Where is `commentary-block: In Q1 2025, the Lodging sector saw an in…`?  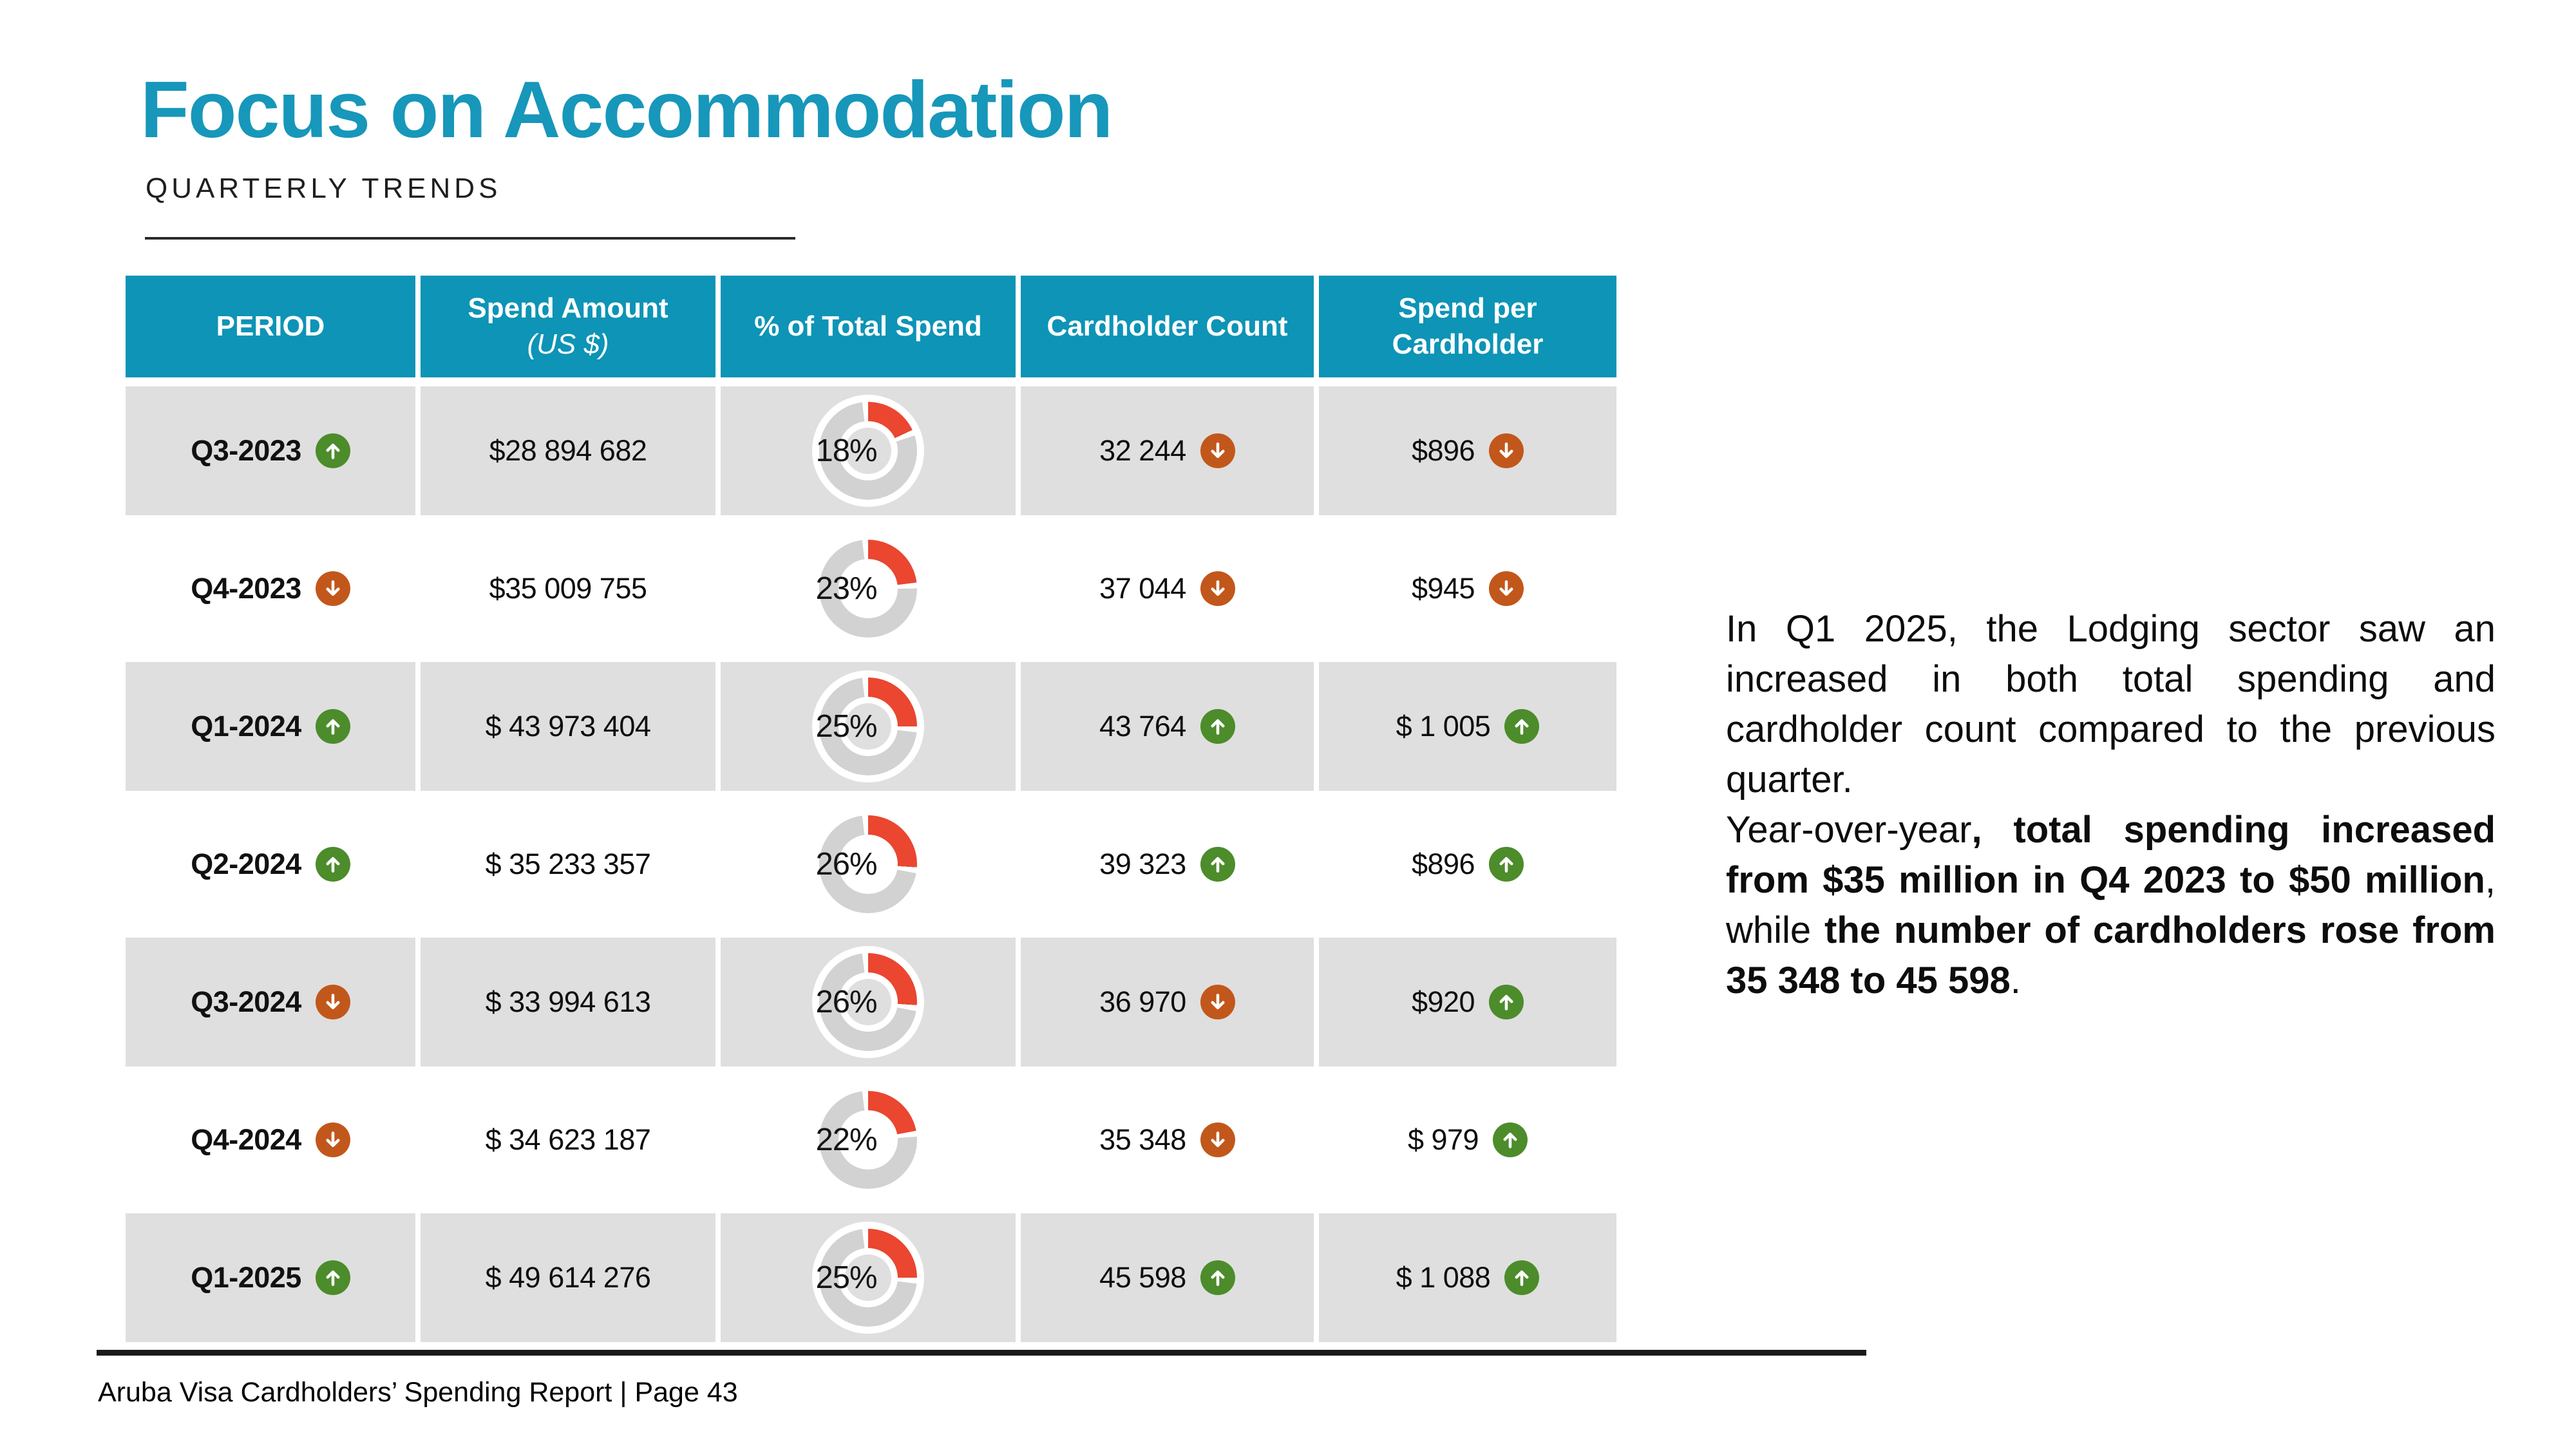
commentary-block: In Q1 2025, the Lodging sector saw an in… is located at coordinates (2111, 805).